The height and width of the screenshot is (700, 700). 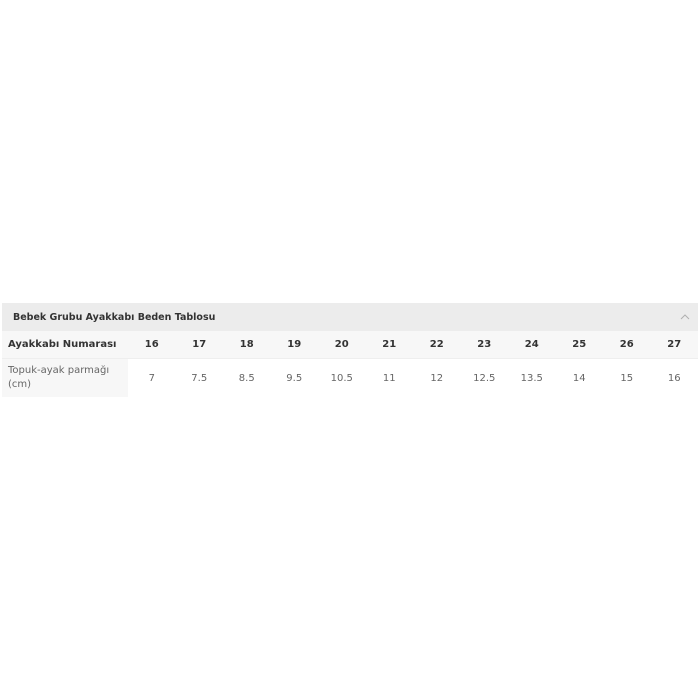 I want to click on size-header-cell: 23, so click(x=484, y=345).